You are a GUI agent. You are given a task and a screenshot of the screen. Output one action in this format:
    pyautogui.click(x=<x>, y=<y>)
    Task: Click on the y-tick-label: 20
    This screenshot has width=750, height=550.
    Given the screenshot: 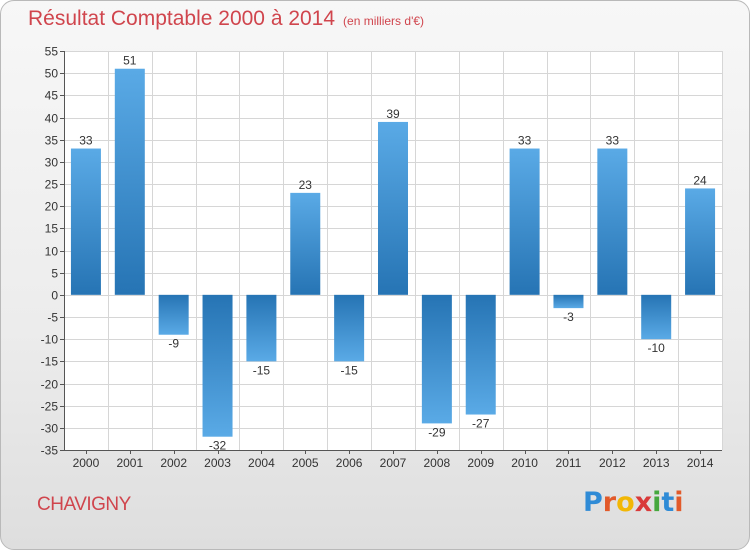 What is the action you would take?
    pyautogui.click(x=52, y=207)
    